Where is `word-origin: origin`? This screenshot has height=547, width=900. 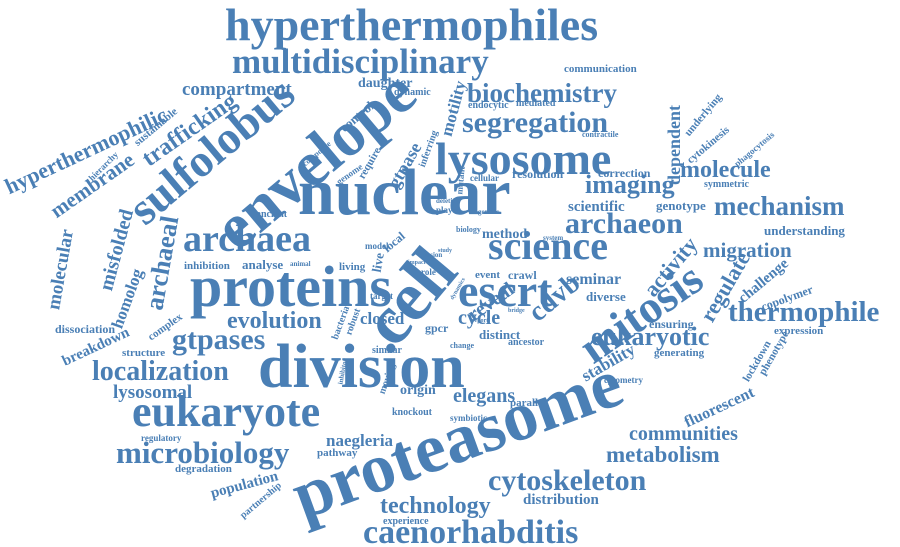 word-origin: origin is located at coordinates (418, 390).